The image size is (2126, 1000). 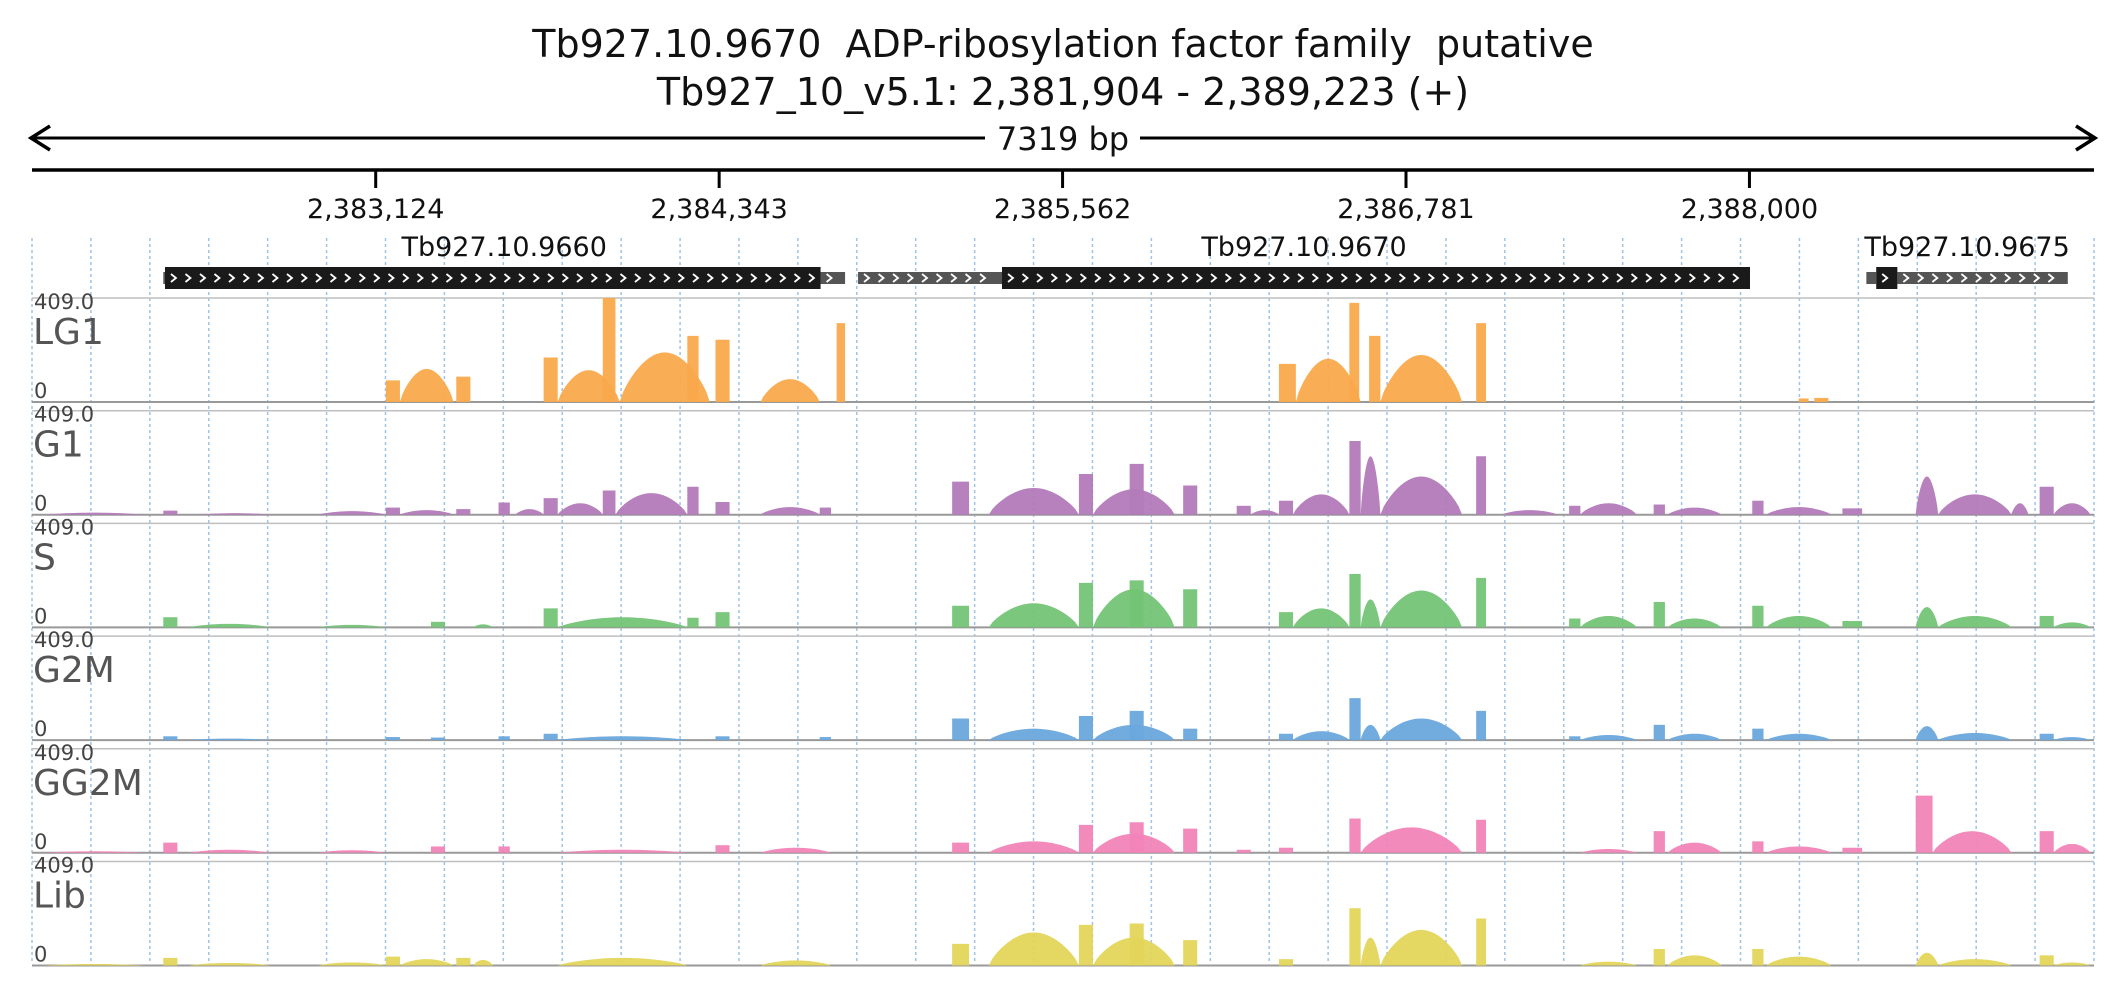 I want to click on gene-label: Tb927.10.9660, so click(x=503, y=247).